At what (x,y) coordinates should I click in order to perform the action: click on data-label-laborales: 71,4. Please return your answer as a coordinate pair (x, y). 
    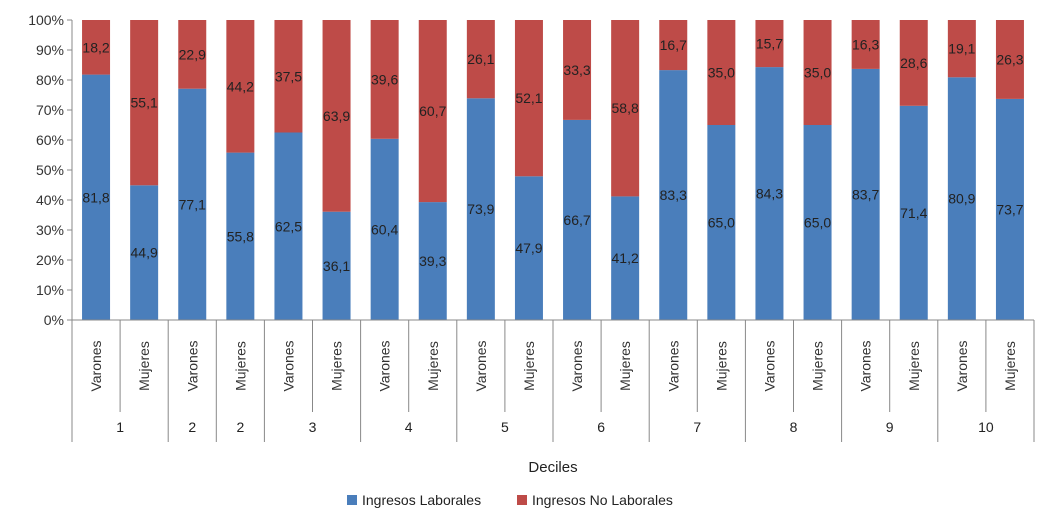
    Looking at the image, I should click on (913, 213).